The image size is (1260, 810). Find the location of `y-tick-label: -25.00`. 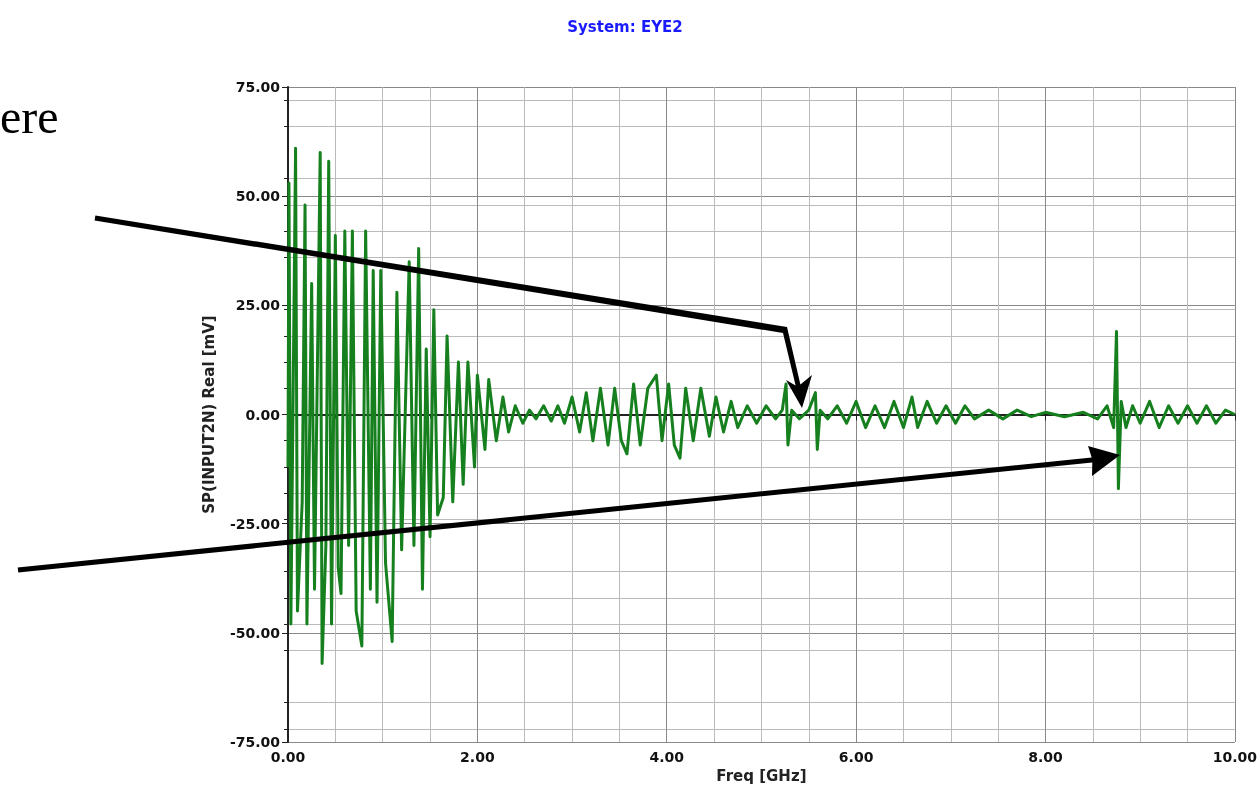

y-tick-label: -25.00 is located at coordinates (255, 523).